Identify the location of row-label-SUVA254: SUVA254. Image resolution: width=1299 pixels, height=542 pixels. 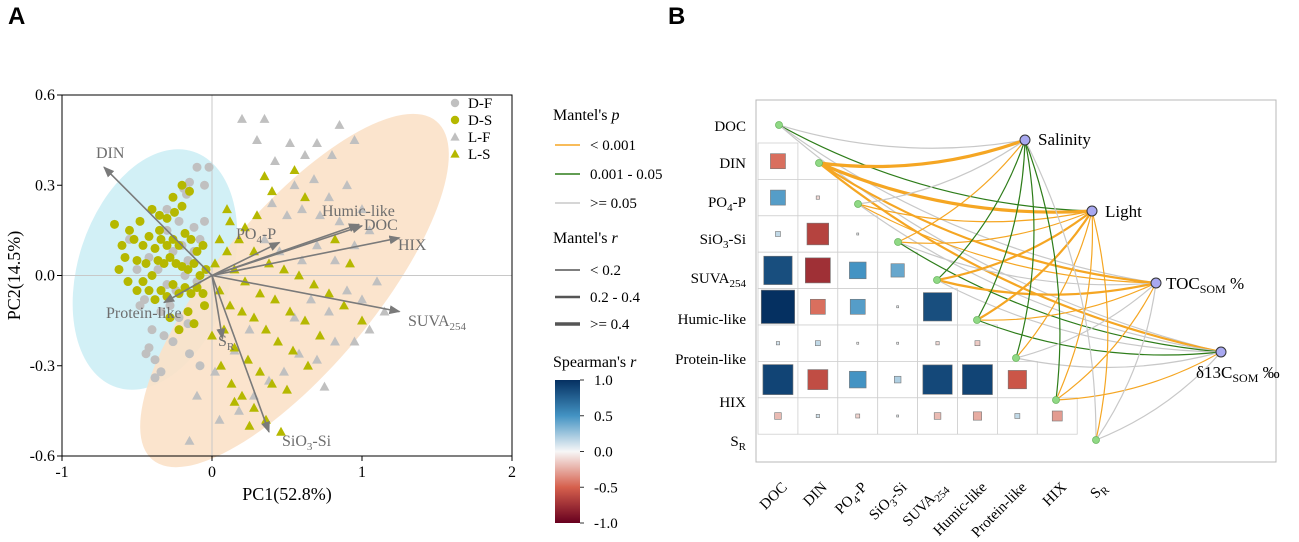
(719, 280).